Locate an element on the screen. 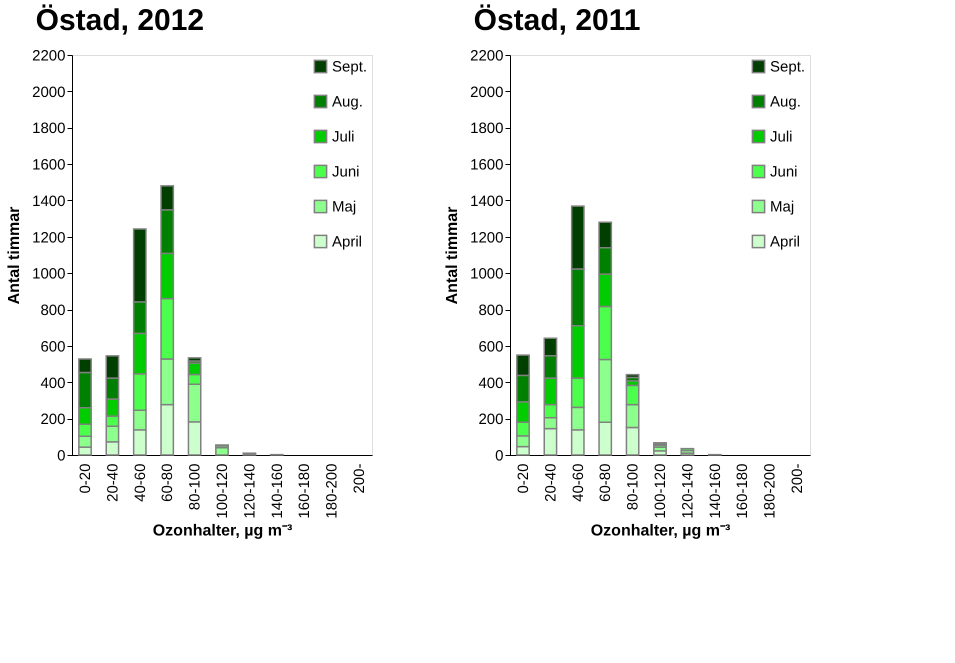 The height and width of the screenshot is (663, 955). chart-title: Östad, 2011 is located at coordinates (557, 20).